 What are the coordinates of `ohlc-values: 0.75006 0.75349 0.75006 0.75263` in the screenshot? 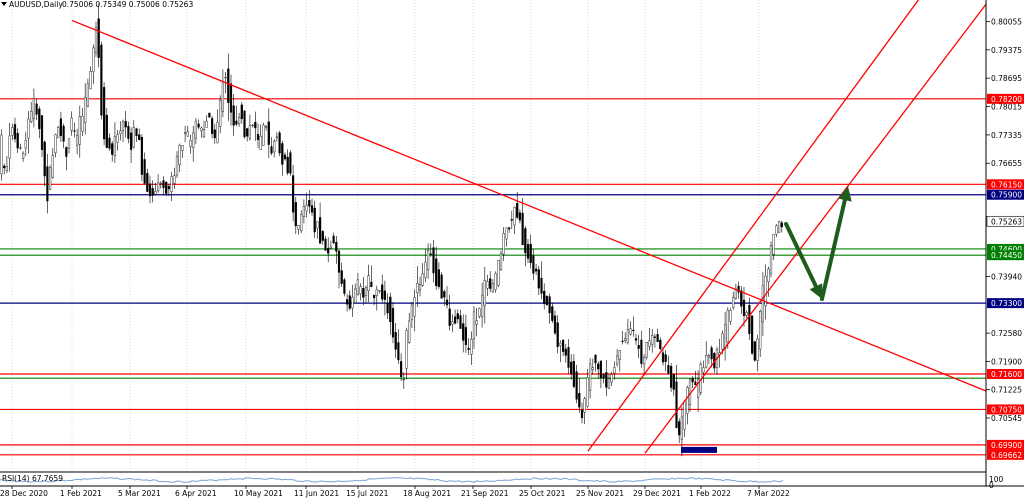 It's located at (127, 4).